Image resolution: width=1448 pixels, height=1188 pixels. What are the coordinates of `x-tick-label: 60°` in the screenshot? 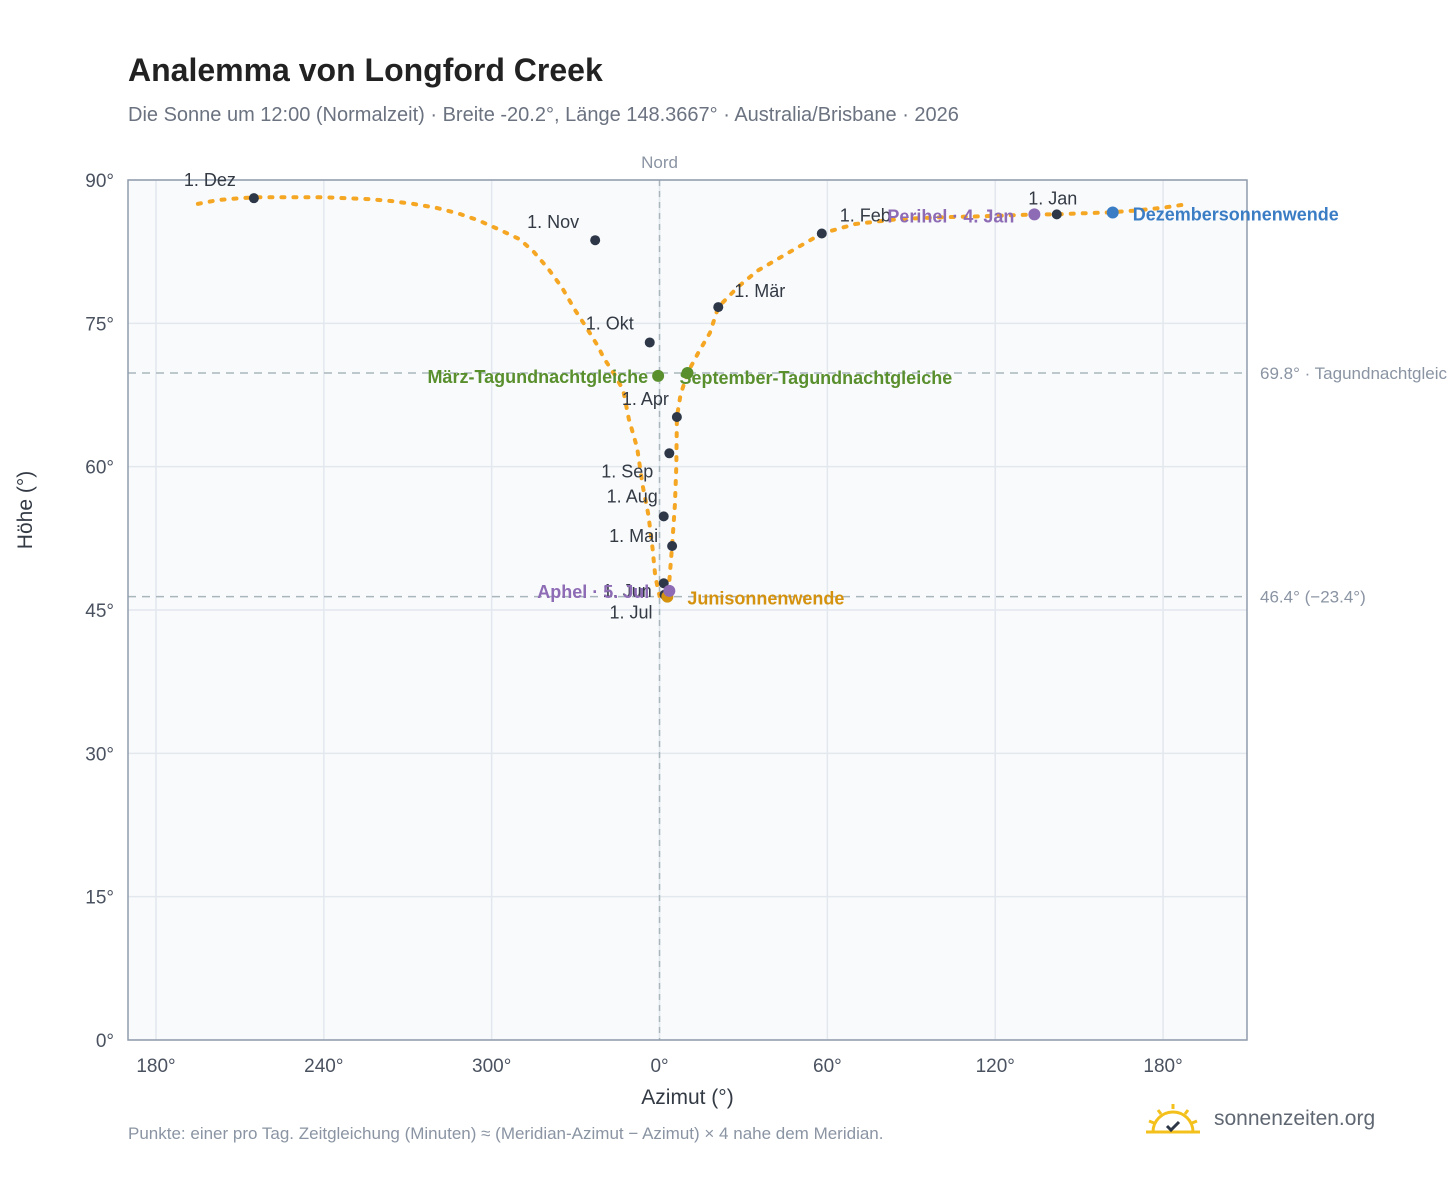 It's located at (827, 1066).